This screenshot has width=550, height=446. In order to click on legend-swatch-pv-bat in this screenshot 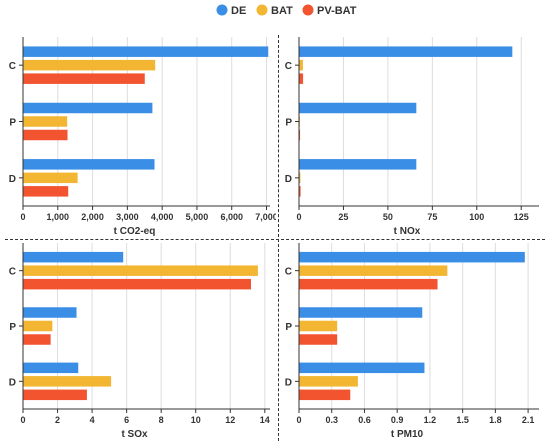, I will do `click(308, 10)`.